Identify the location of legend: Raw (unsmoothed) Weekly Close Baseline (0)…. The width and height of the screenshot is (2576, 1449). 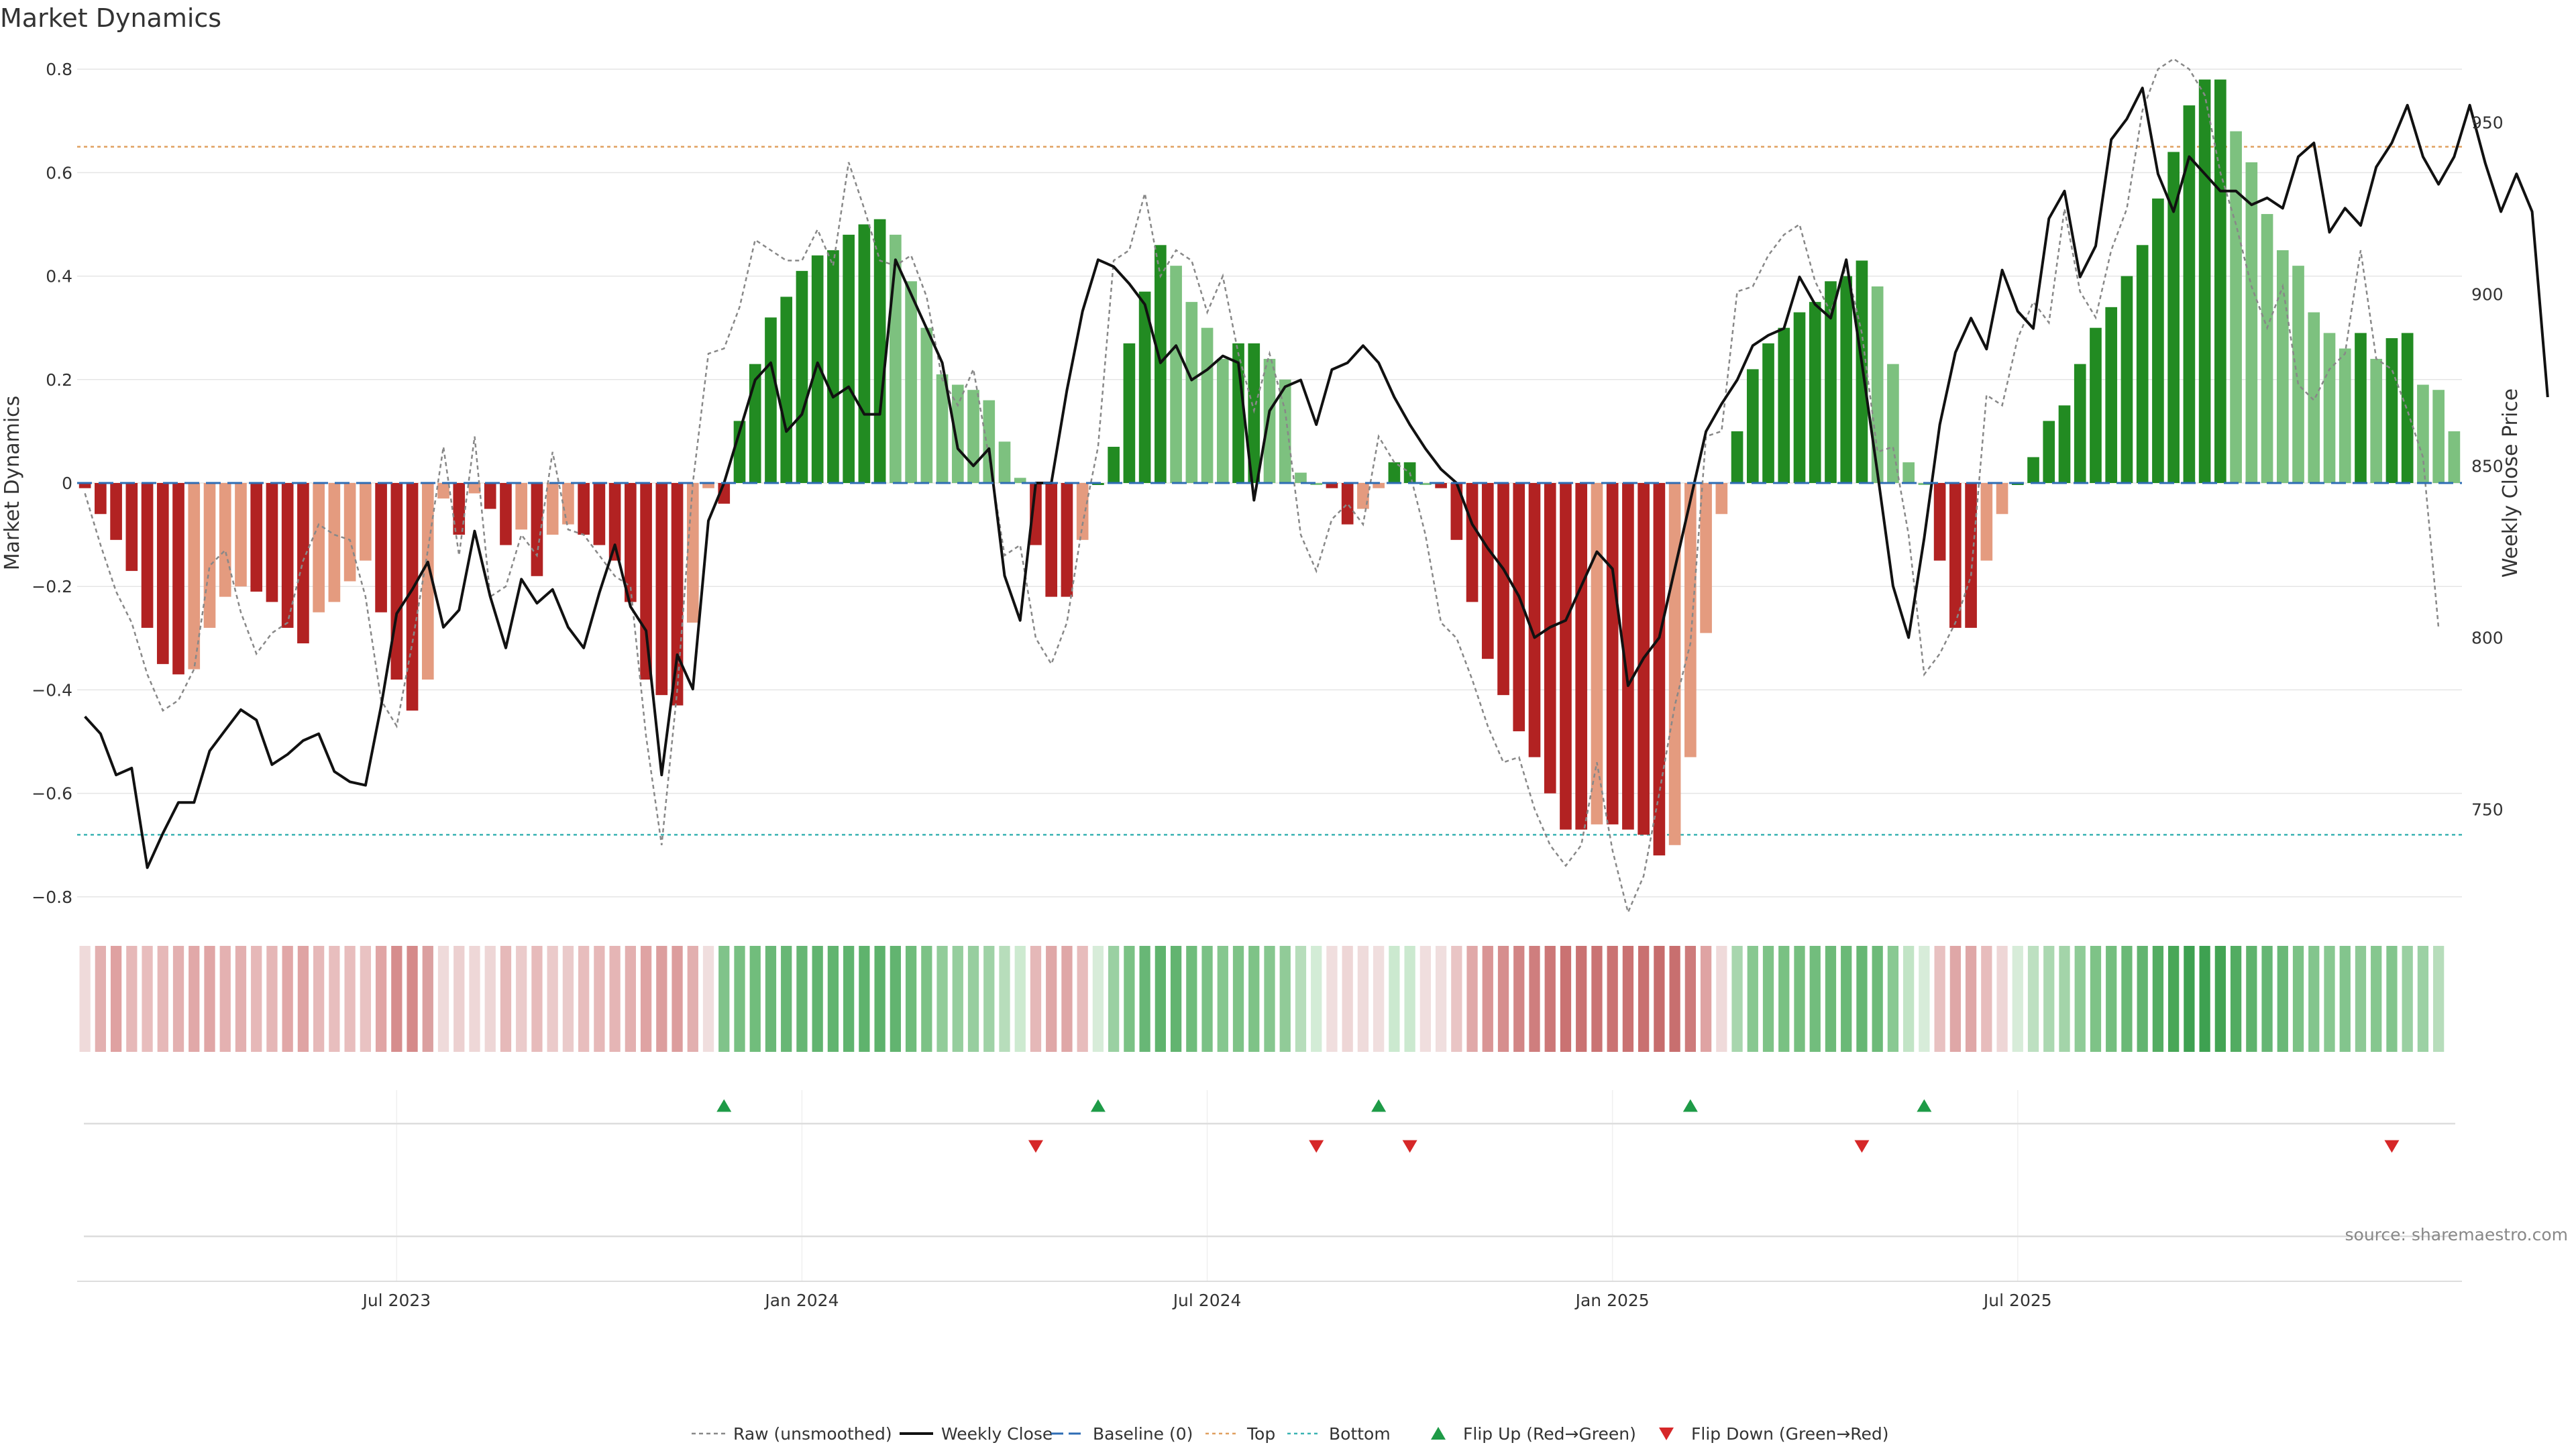
(1290, 1434).